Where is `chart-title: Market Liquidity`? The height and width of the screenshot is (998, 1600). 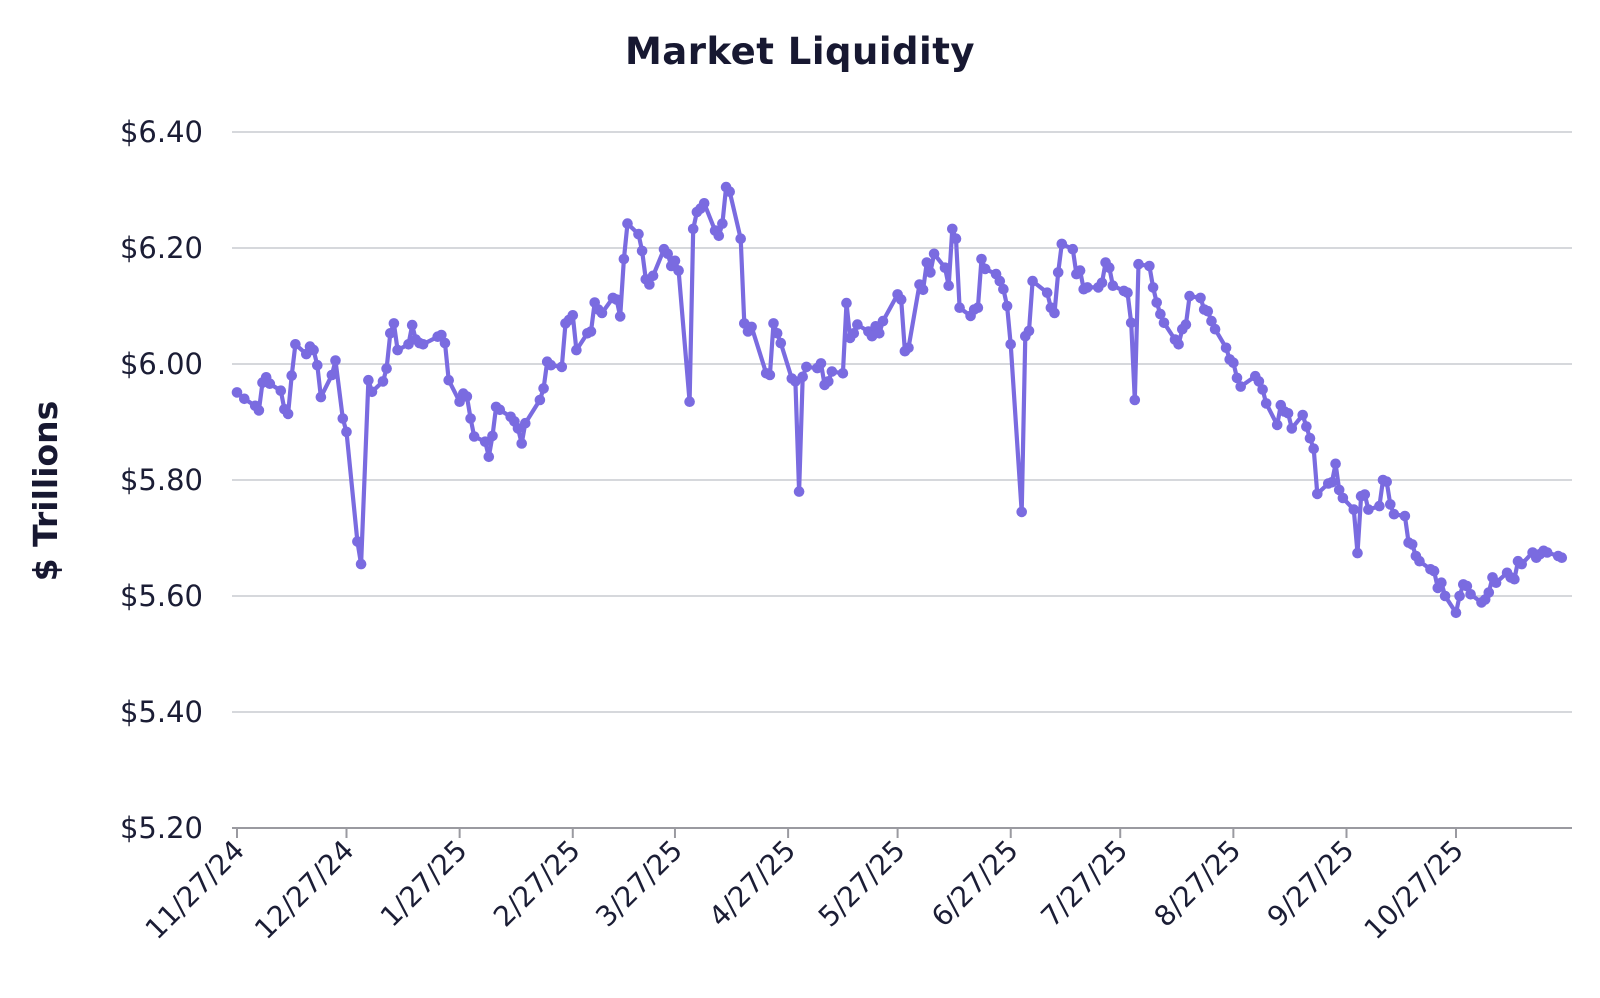 chart-title: Market Liquidity is located at coordinates (800, 51).